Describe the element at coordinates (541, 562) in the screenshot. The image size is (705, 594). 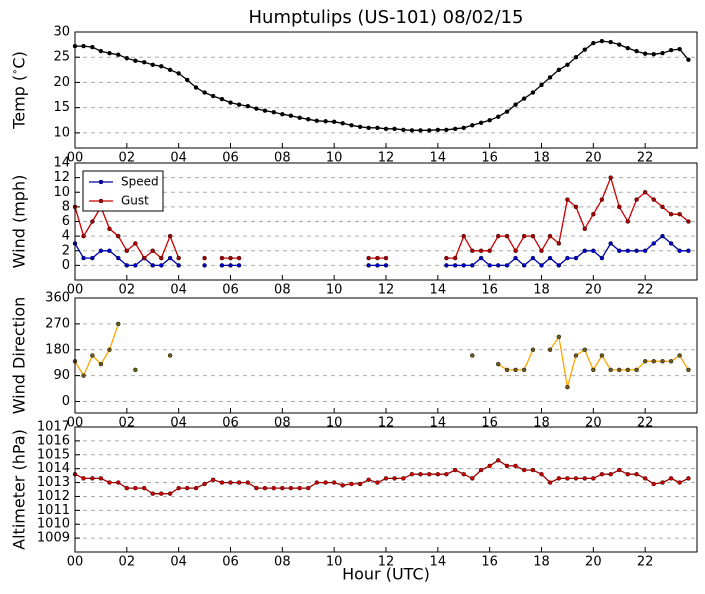
I see `x-tick-label: 18` at that location.